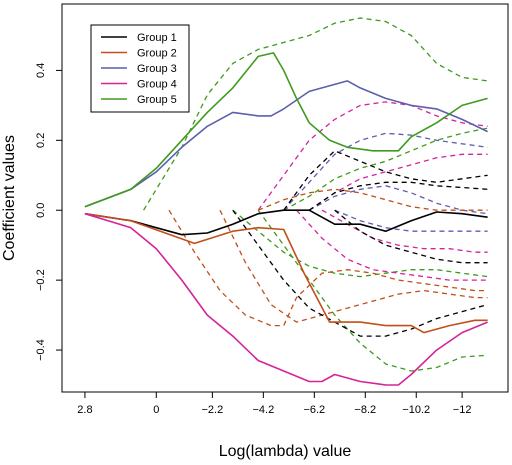  I want to click on legend-label-group-1: Group 1, so click(157, 38).